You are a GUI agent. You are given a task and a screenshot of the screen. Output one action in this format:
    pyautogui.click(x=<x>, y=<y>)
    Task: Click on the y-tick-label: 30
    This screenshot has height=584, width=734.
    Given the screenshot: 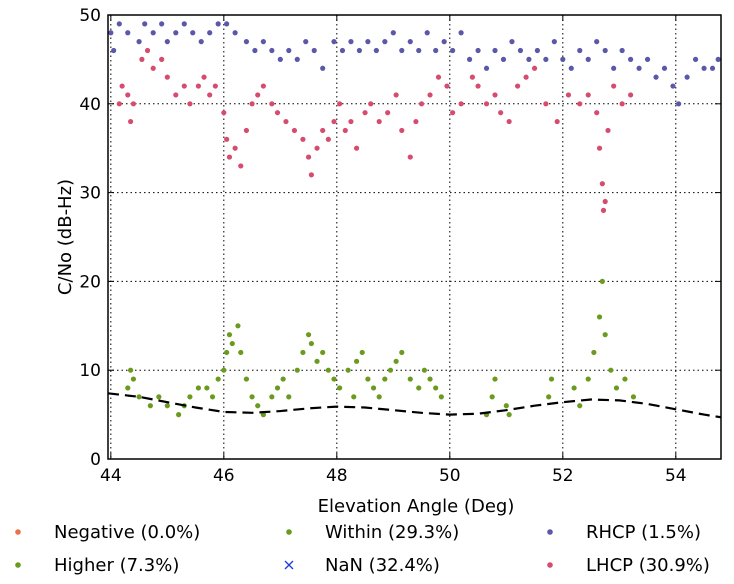 What is the action you would take?
    pyautogui.click(x=90, y=194)
    